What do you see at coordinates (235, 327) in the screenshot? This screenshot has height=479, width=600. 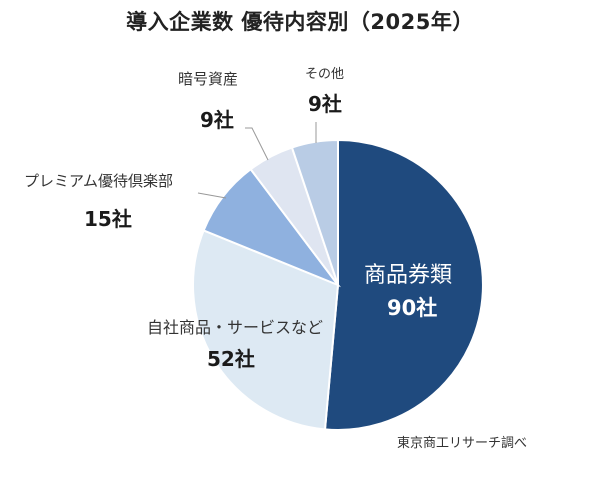 I see `slice-label-own-products: 自社商品・サービスなど` at bounding box center [235, 327].